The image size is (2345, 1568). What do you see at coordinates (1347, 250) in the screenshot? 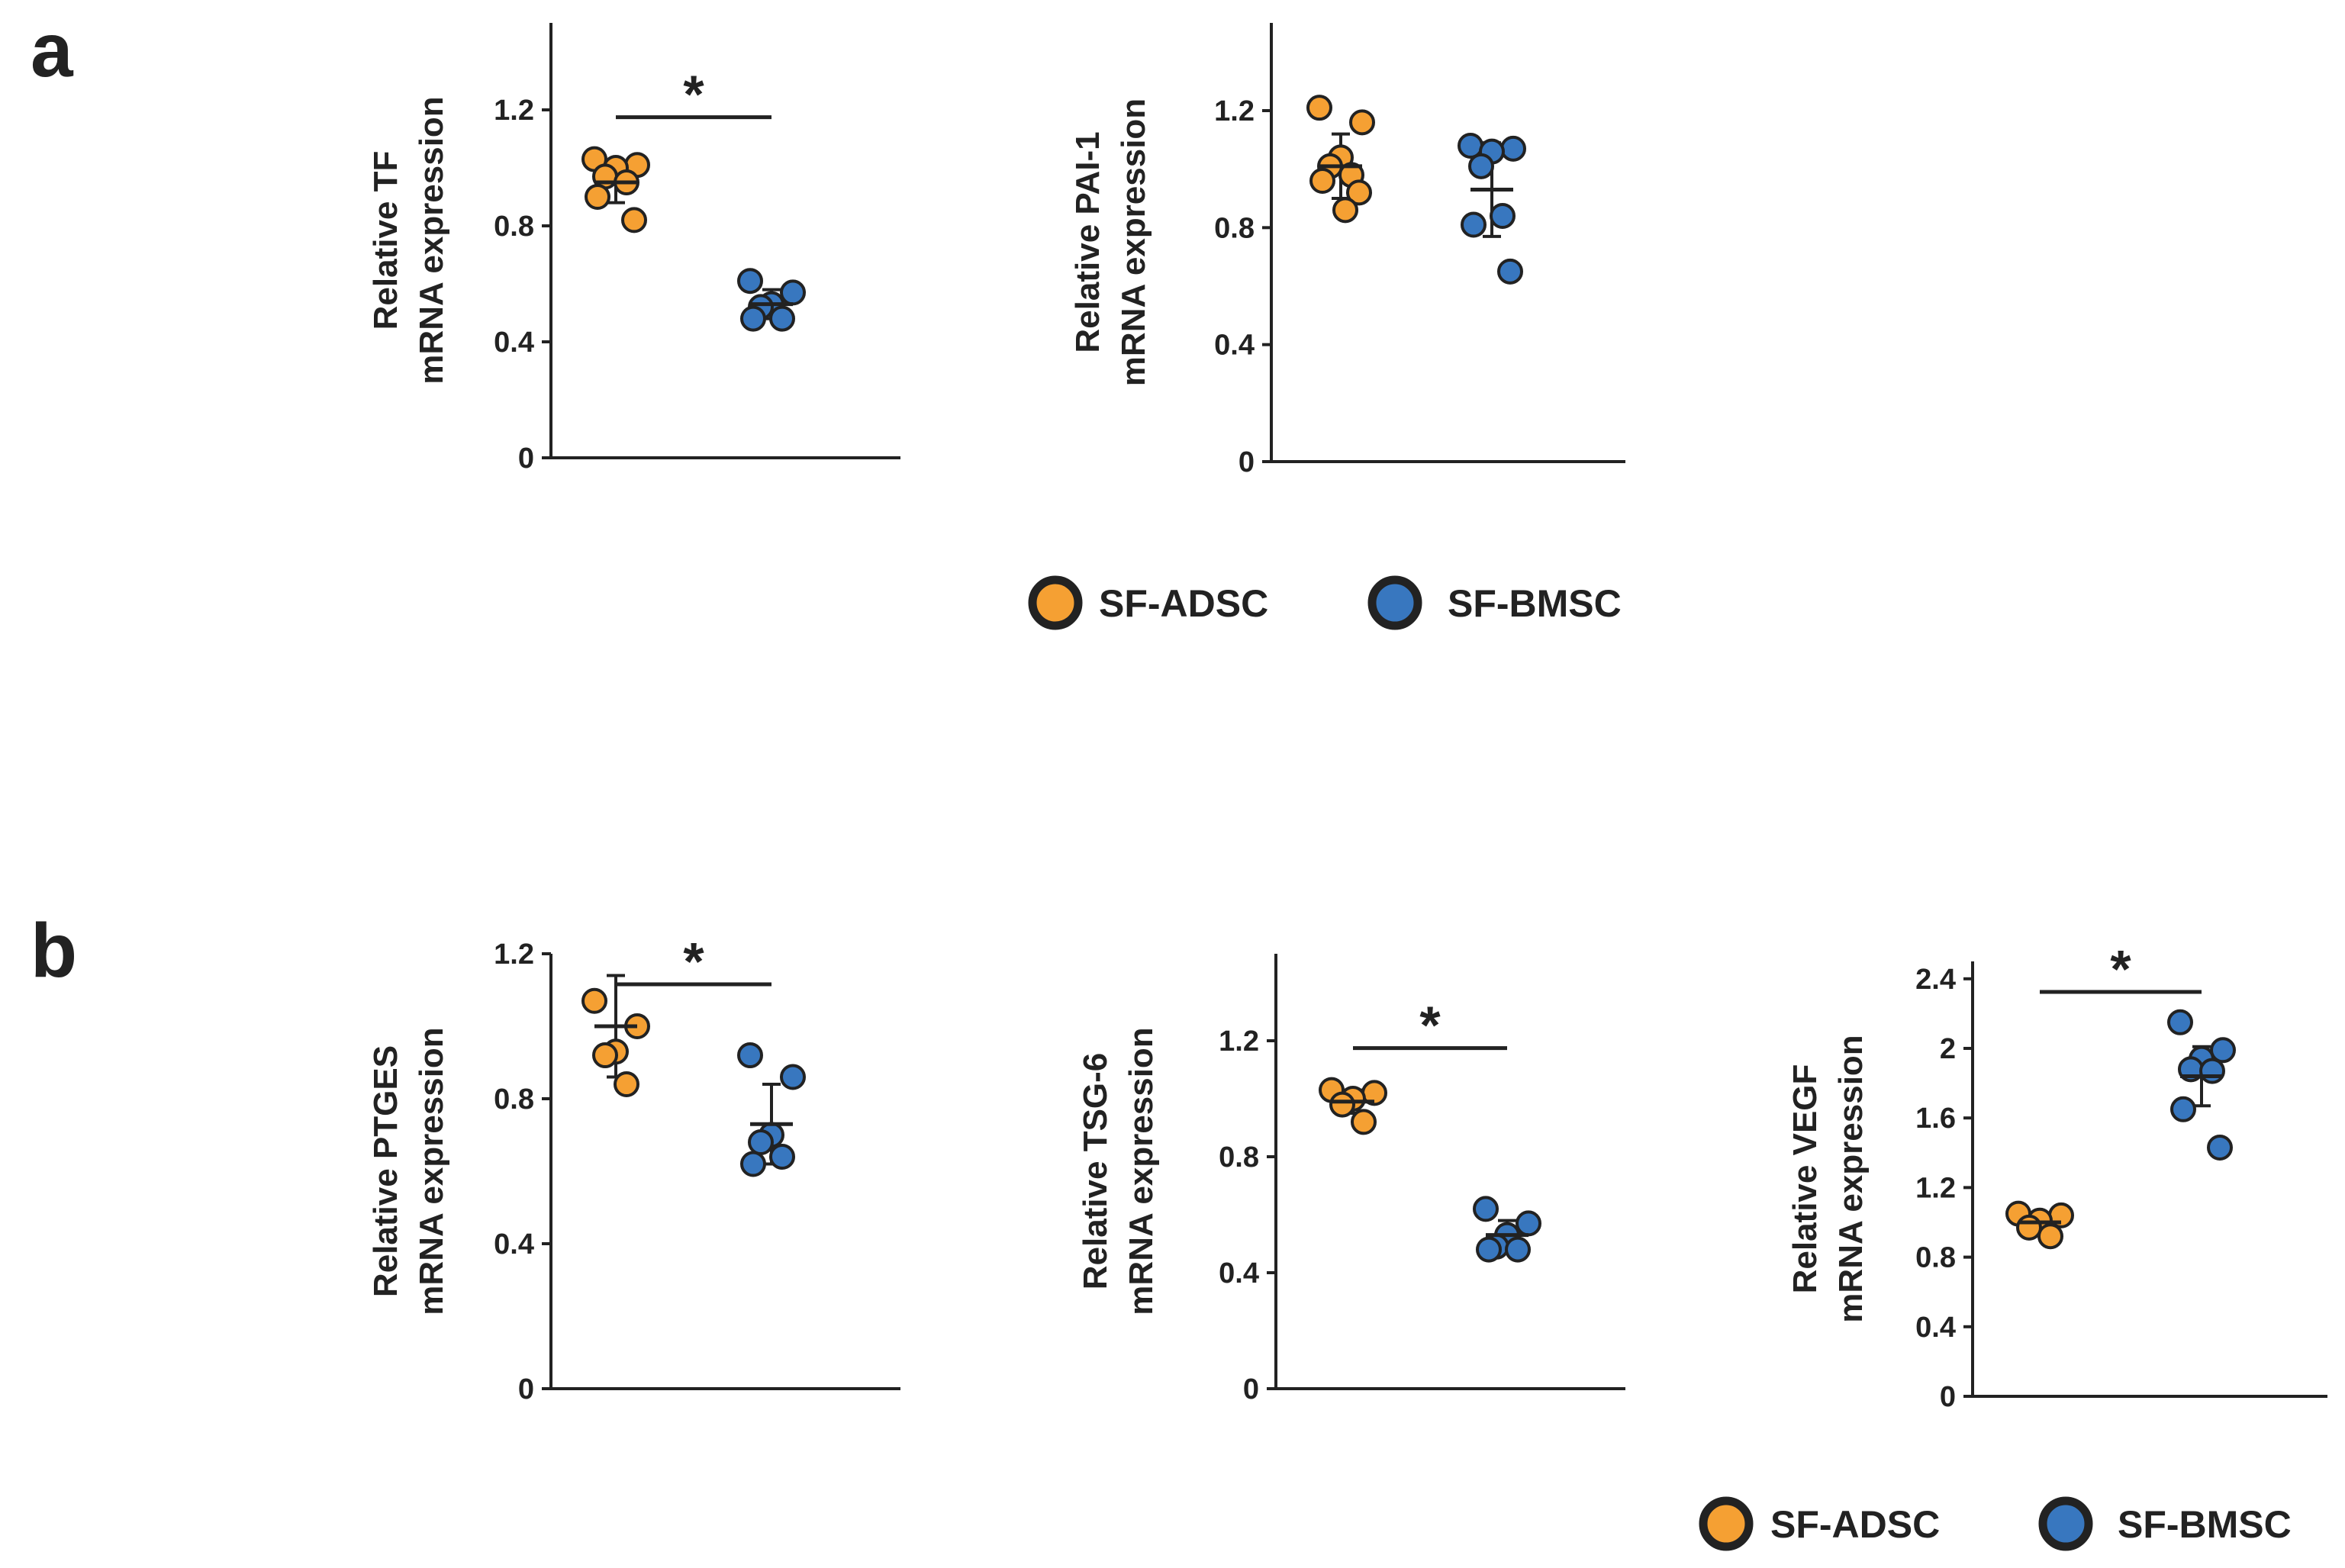
I see `chart-2: 0 0.4 0.8 1.2 Relative PAI-1 mRNA expression` at bounding box center [1347, 250].